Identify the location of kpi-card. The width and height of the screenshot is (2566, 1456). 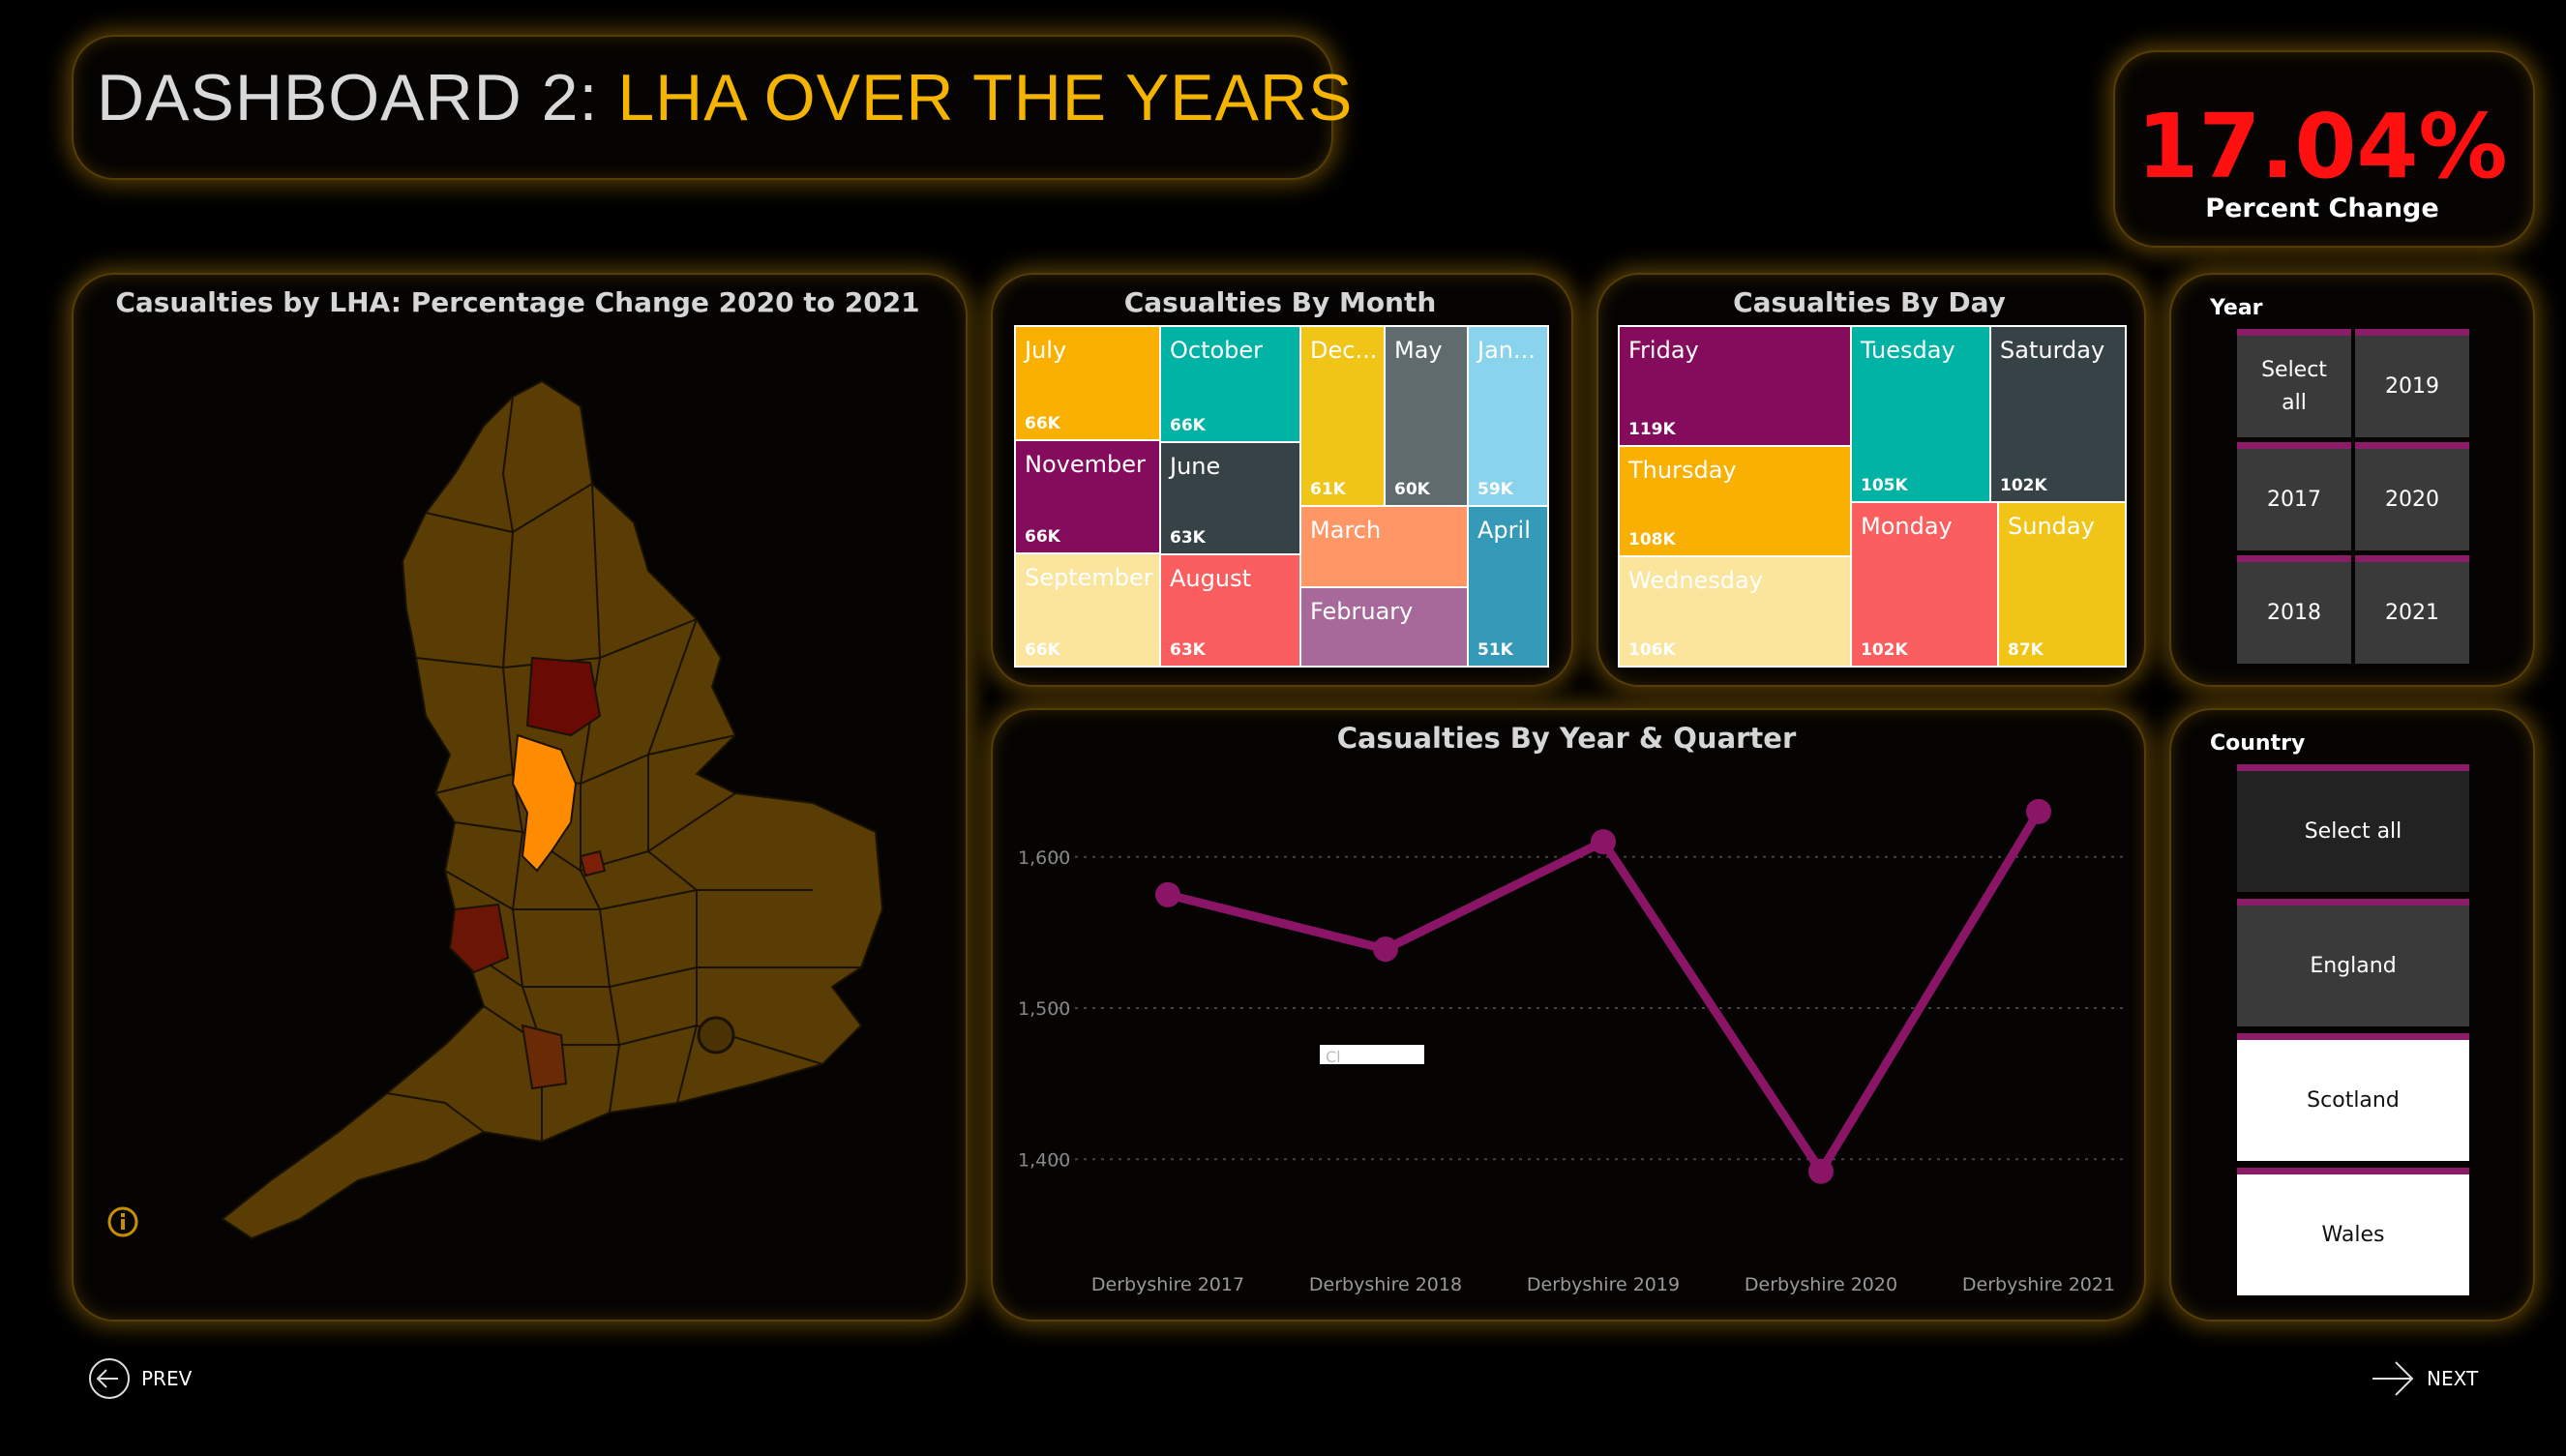
(2324, 149).